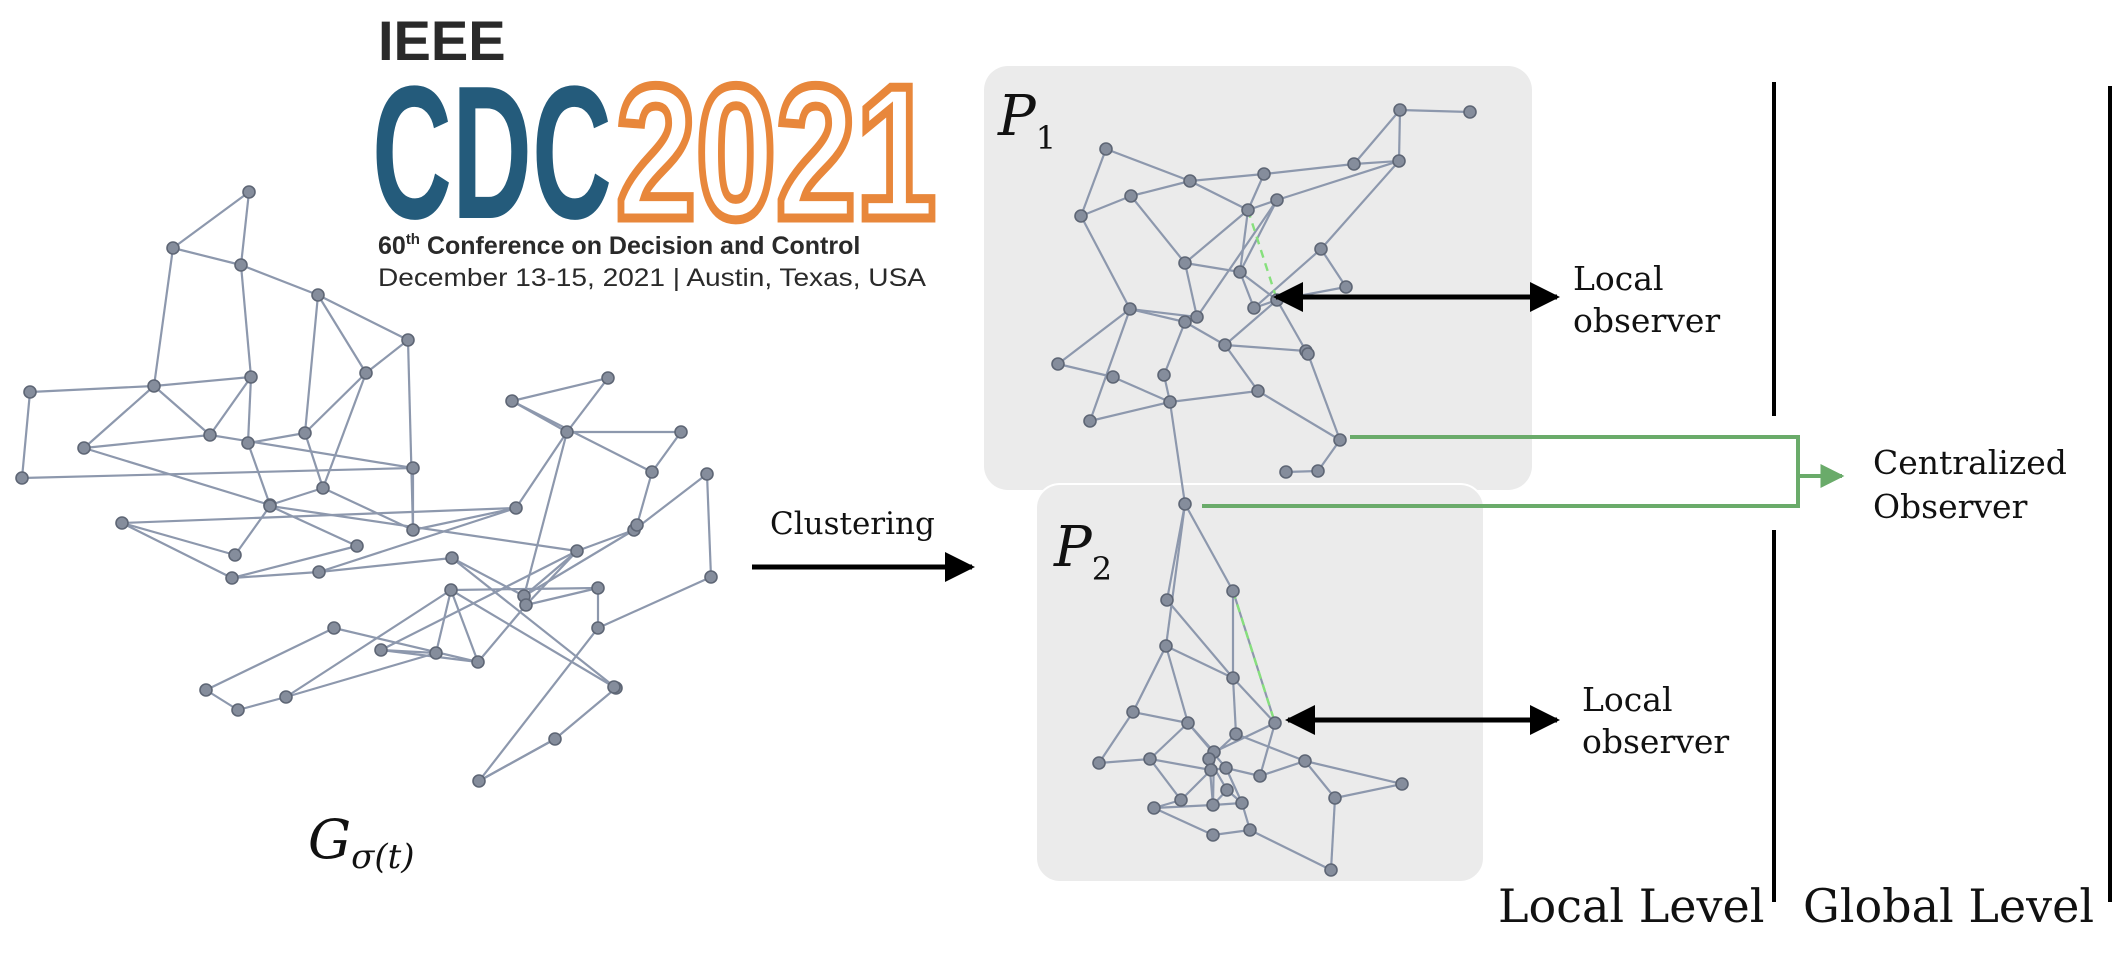 Image resolution: width=2126 pixels, height=956 pixels. What do you see at coordinates (1646, 320) in the screenshot?
I see `local-observer-1-line2: observer` at bounding box center [1646, 320].